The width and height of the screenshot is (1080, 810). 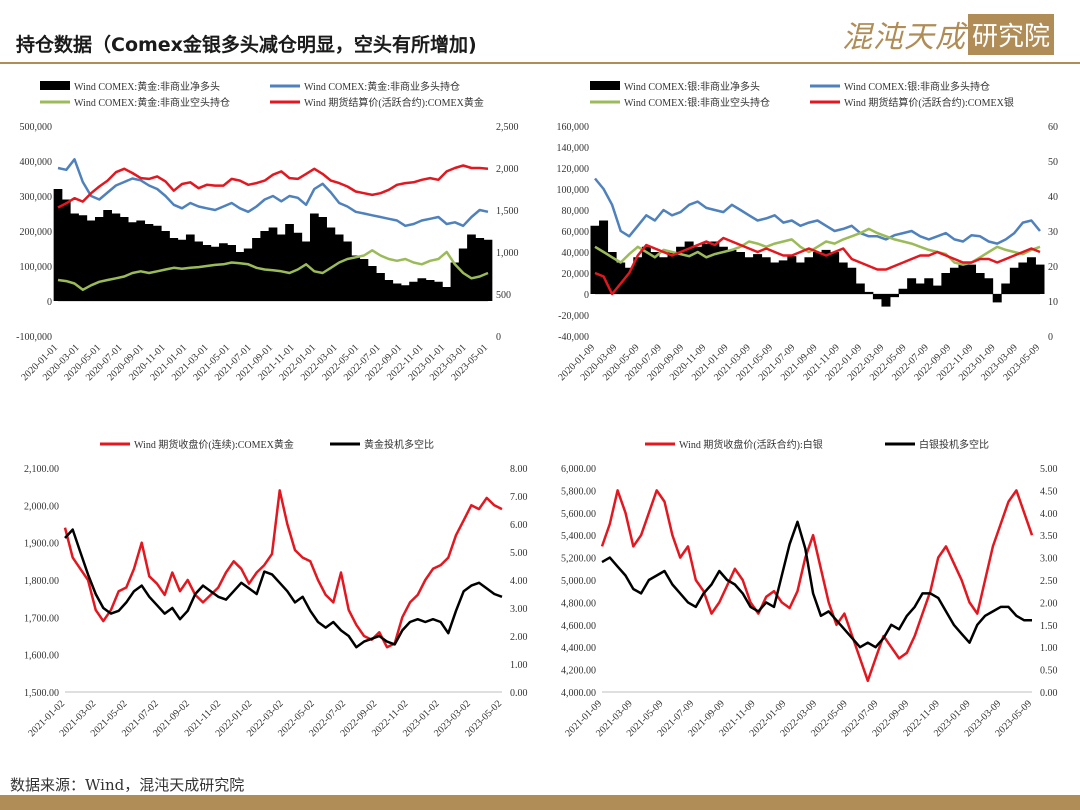 I want to click on y-tick-right: 50, so click(x=1053, y=162).